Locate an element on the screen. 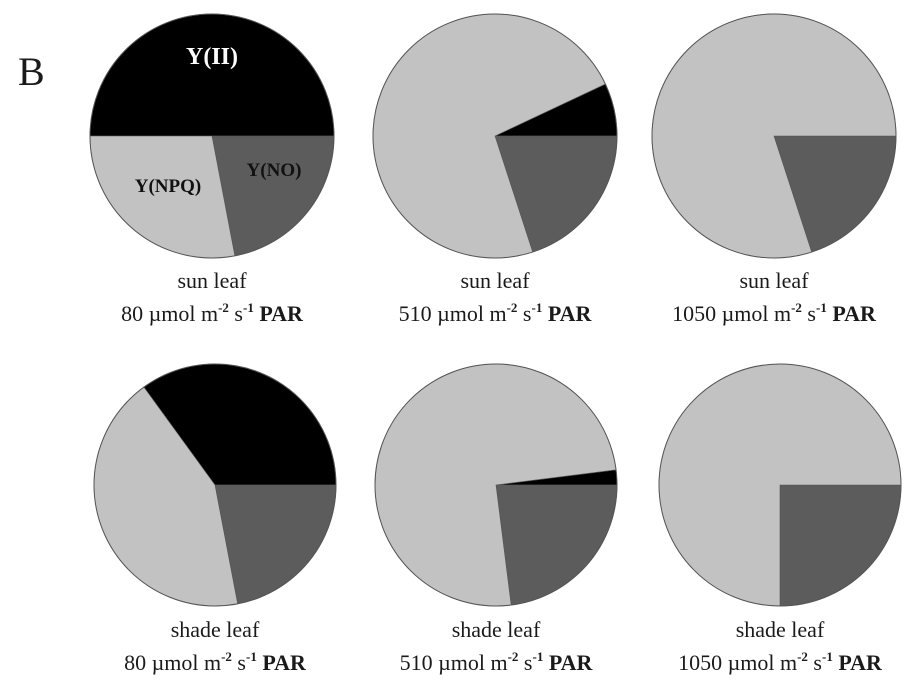 The height and width of the screenshot is (688, 922). pie-caption: sun leaf 1050 µmol m-2 s-1 PAR is located at coordinates (773, 297).